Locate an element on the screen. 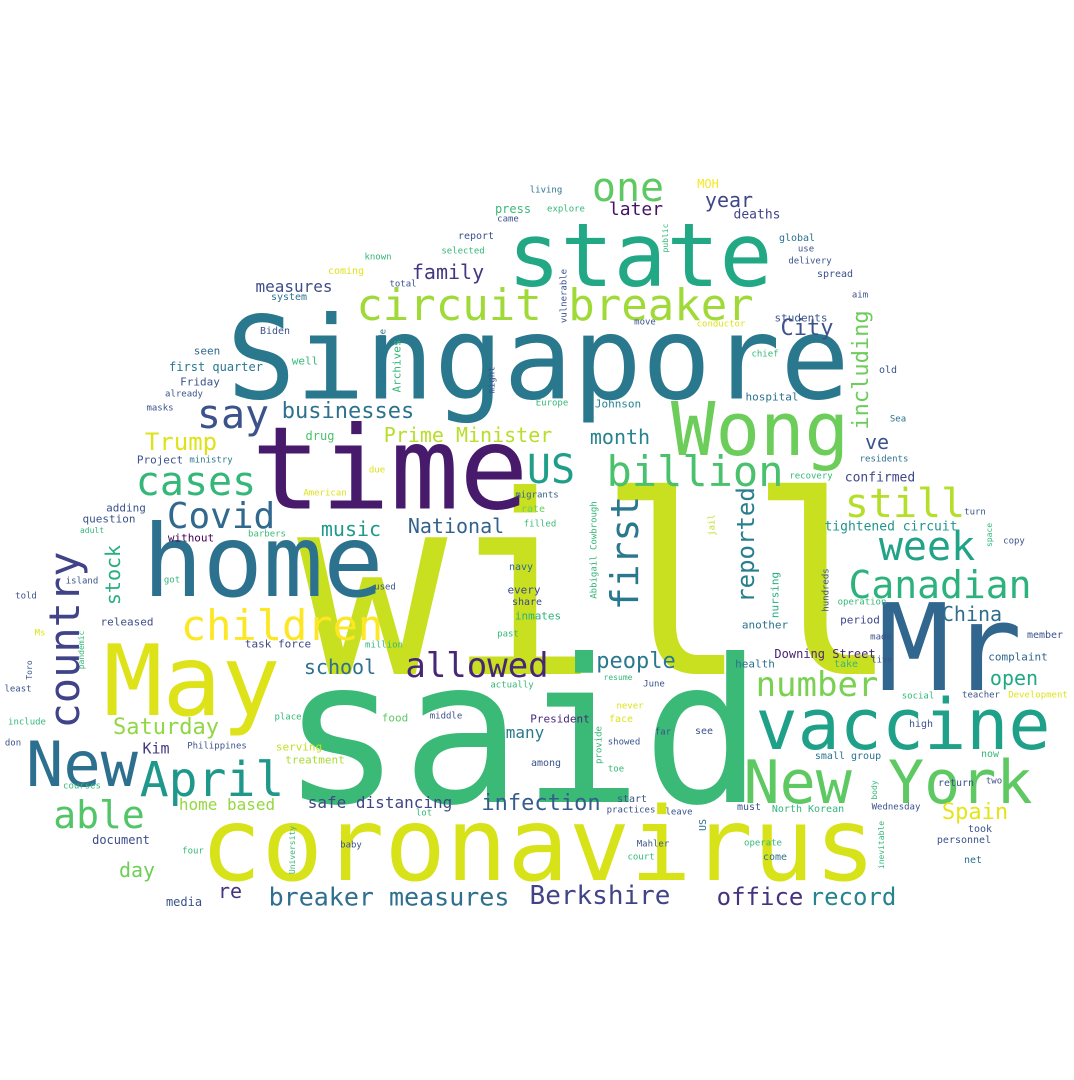 This screenshot has height=1080, width=1074. word-record: record is located at coordinates (853, 897).